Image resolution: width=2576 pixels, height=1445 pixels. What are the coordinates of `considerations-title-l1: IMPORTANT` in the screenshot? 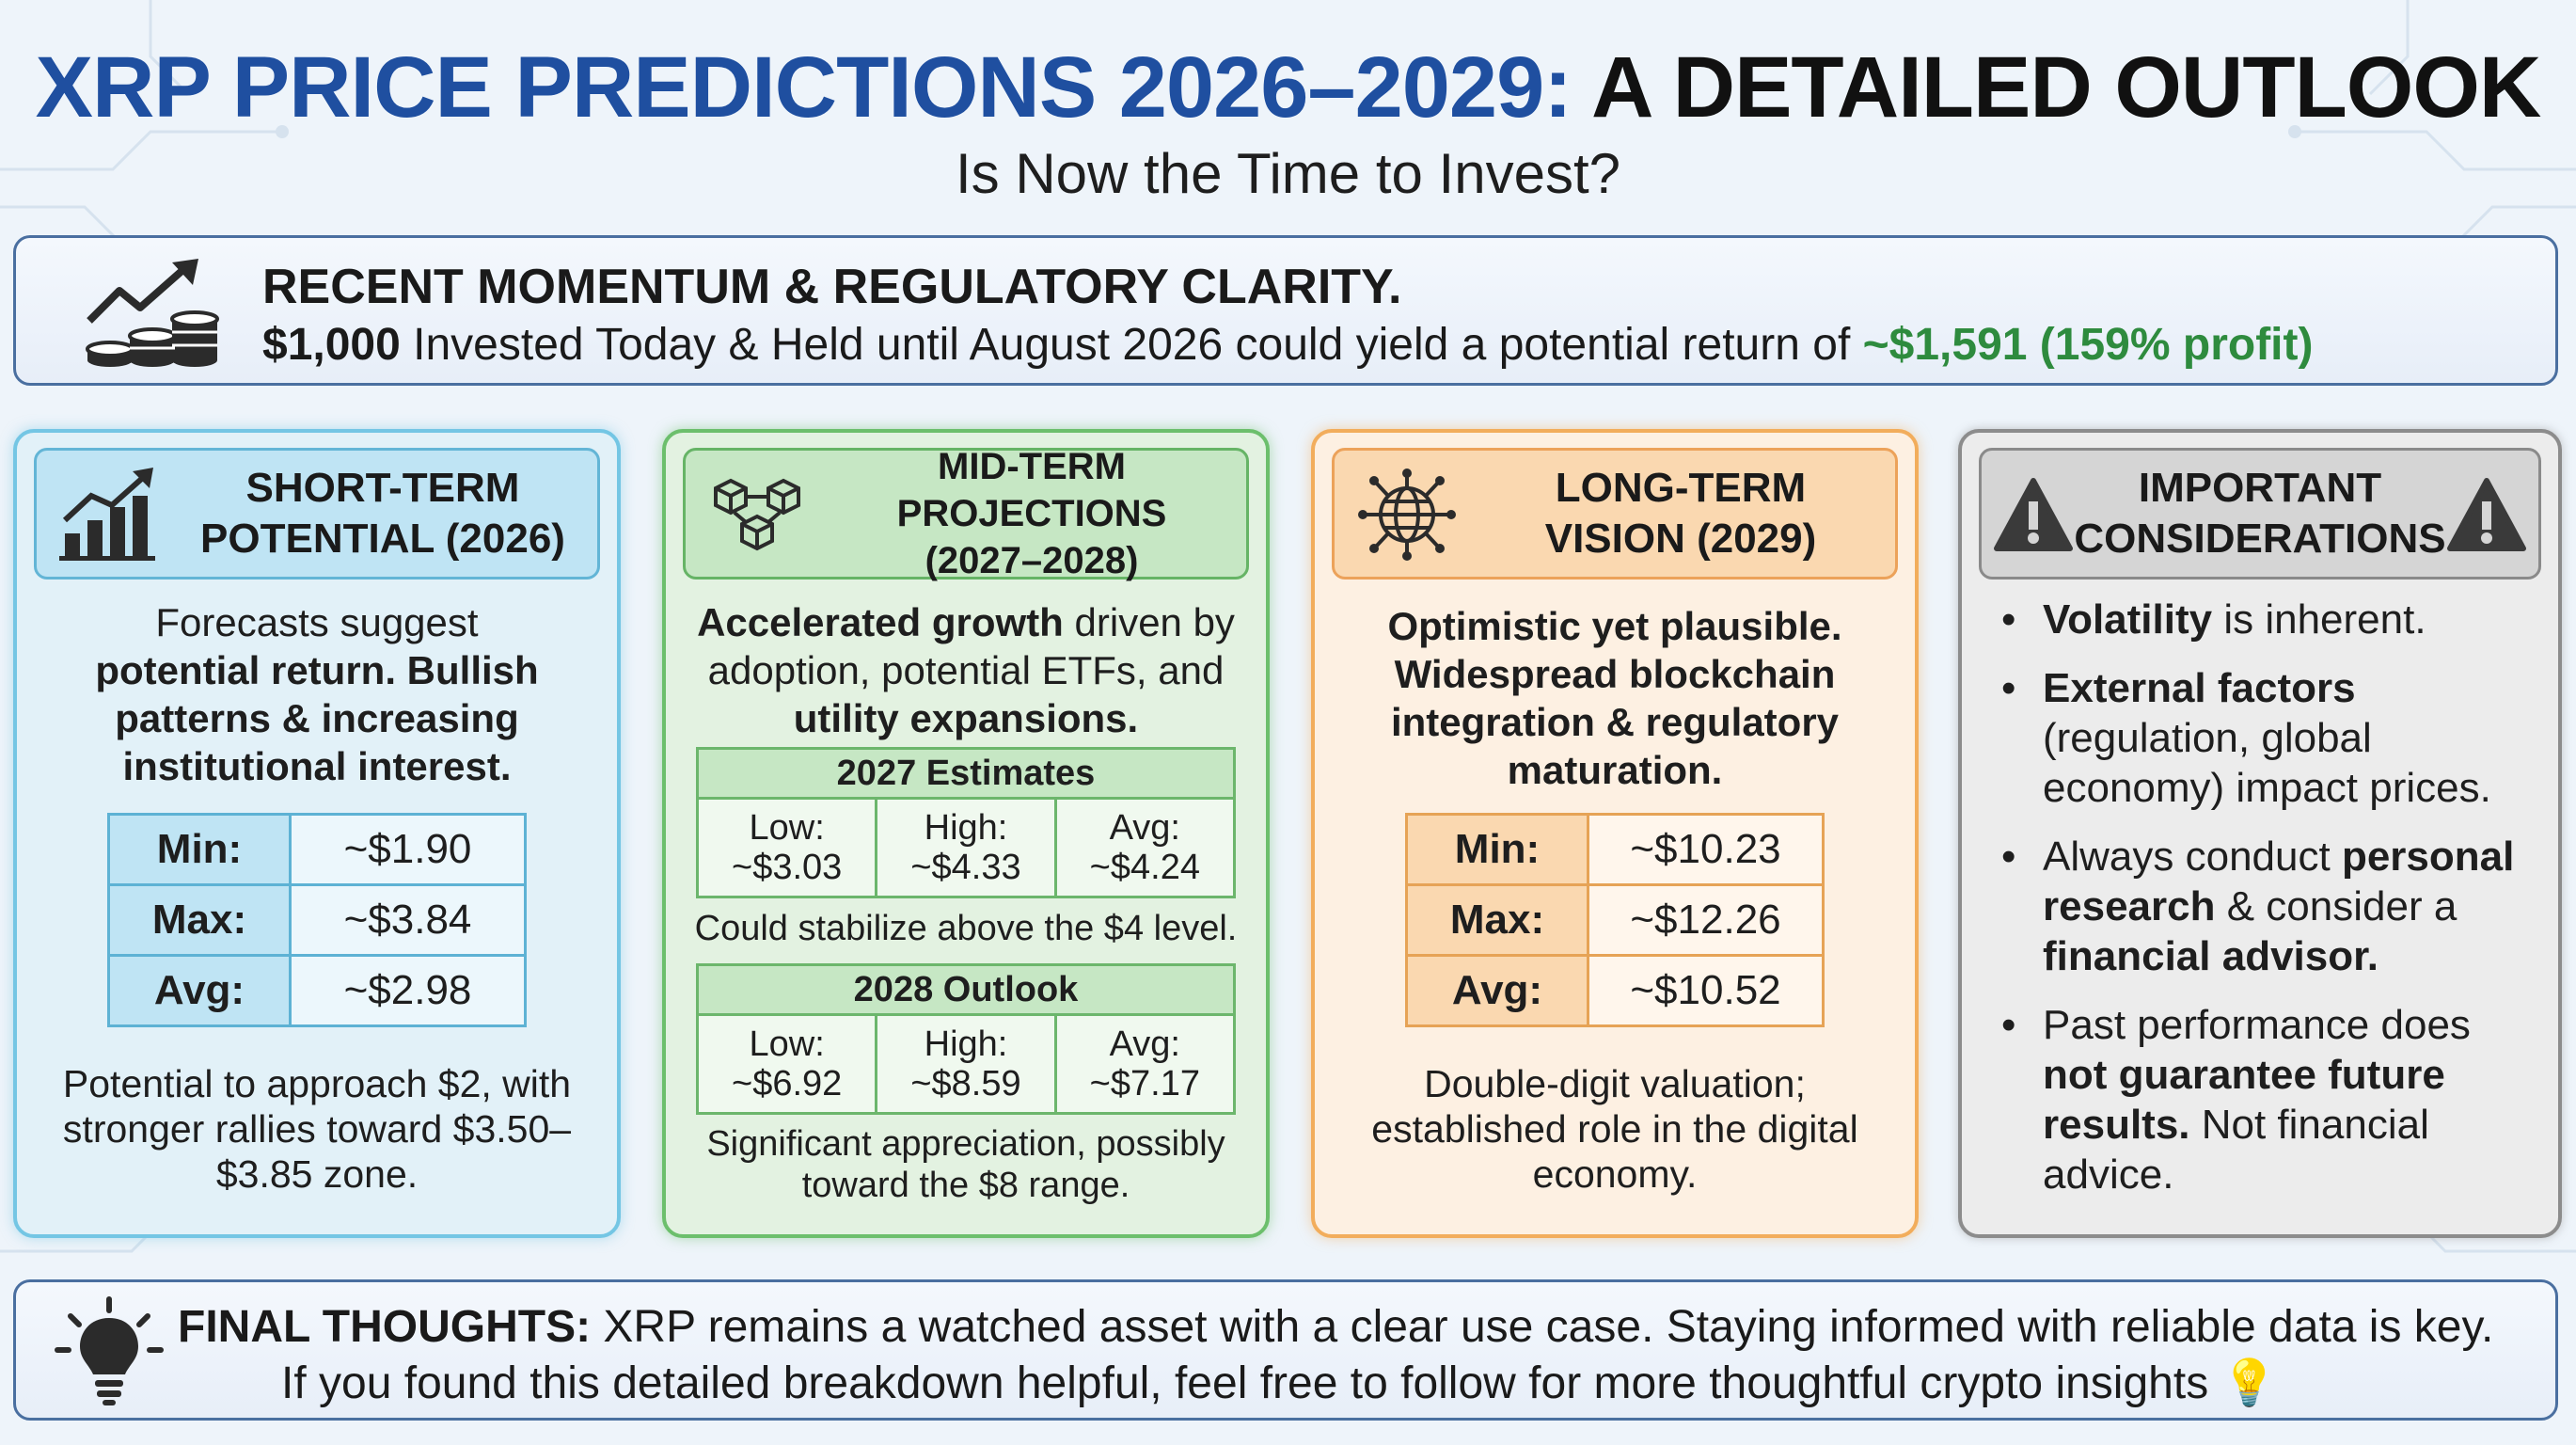 It's located at (2260, 488).